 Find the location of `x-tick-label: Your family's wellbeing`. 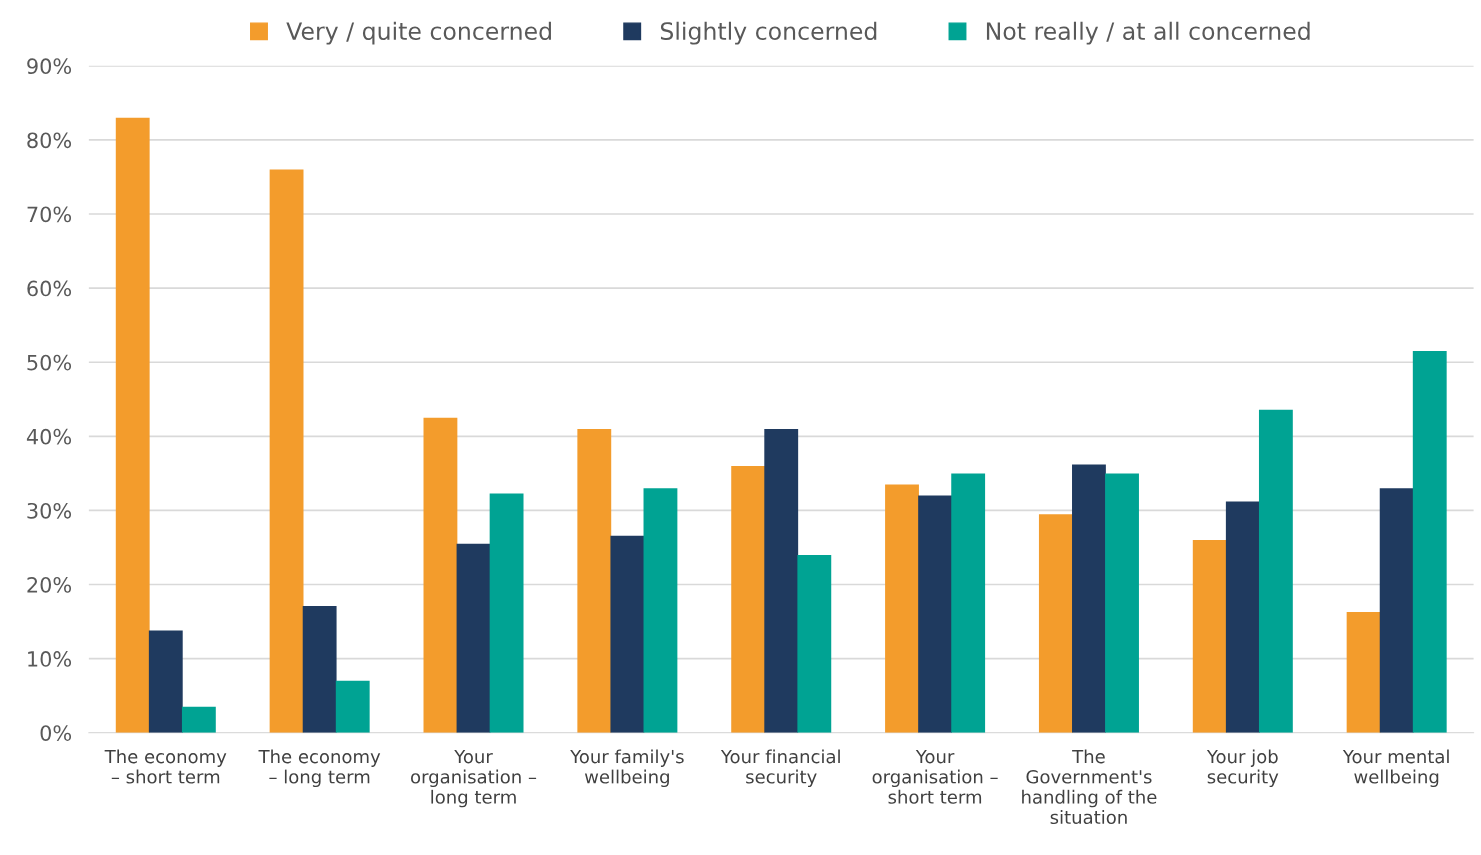

x-tick-label: Your family's wellbeing is located at coordinates (627, 768).